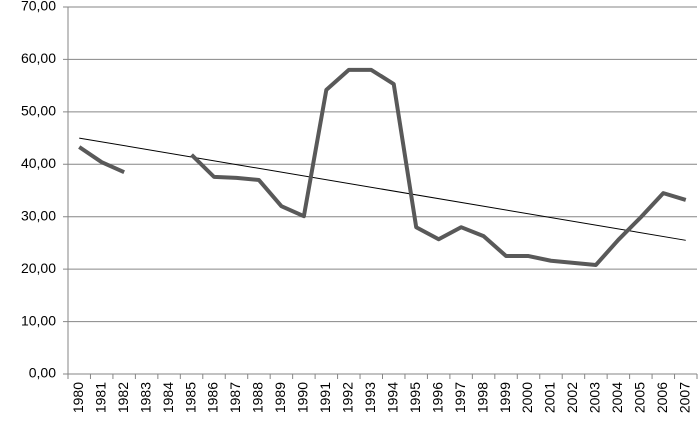 This screenshot has height=435, width=698. I want to click on x-tick-label: 1988, so click(258, 397).